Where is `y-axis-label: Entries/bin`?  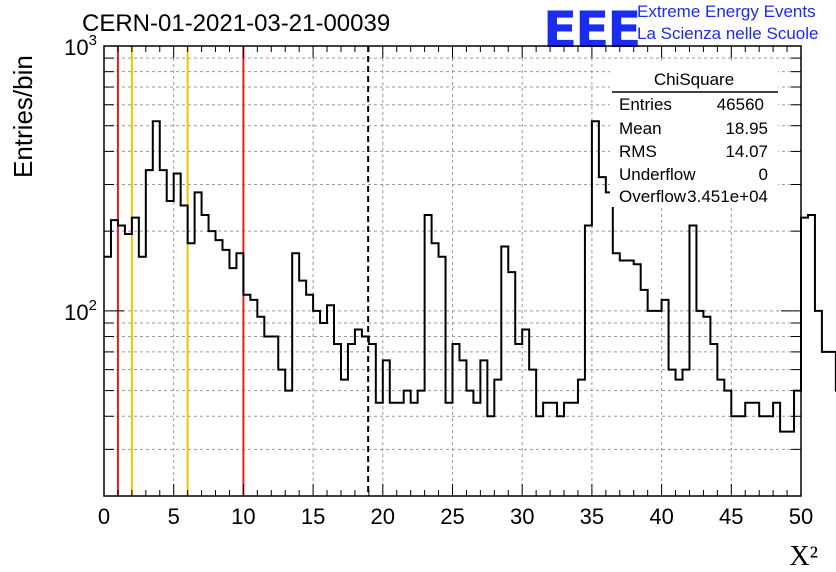
y-axis-label: Entries/bin is located at coordinates (23, 116).